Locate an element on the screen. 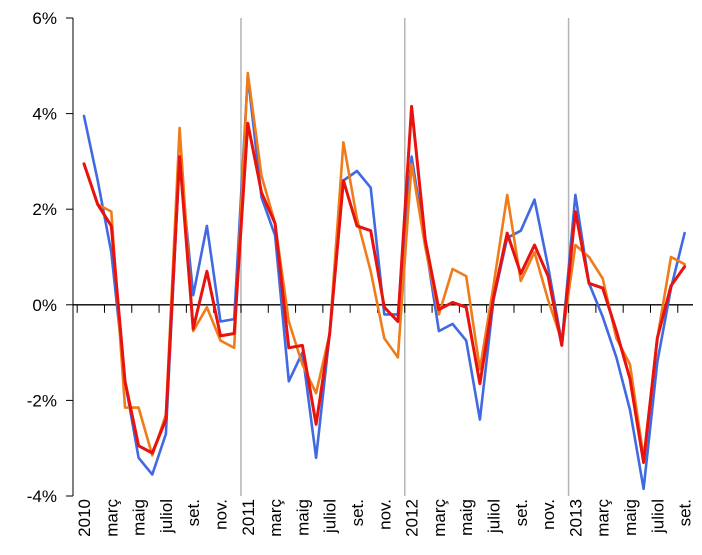 The width and height of the screenshot is (702, 555). y-tick-label: 0% is located at coordinates (44, 305).